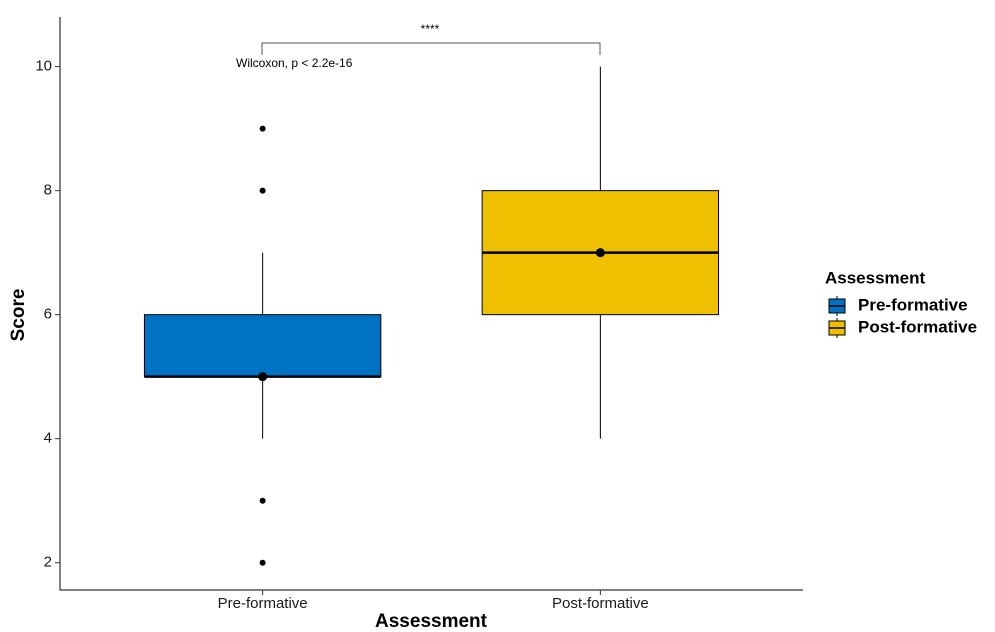 This screenshot has height=632, width=995. Describe the element at coordinates (48, 438) in the screenshot. I see `y-tick-label: 4` at that location.